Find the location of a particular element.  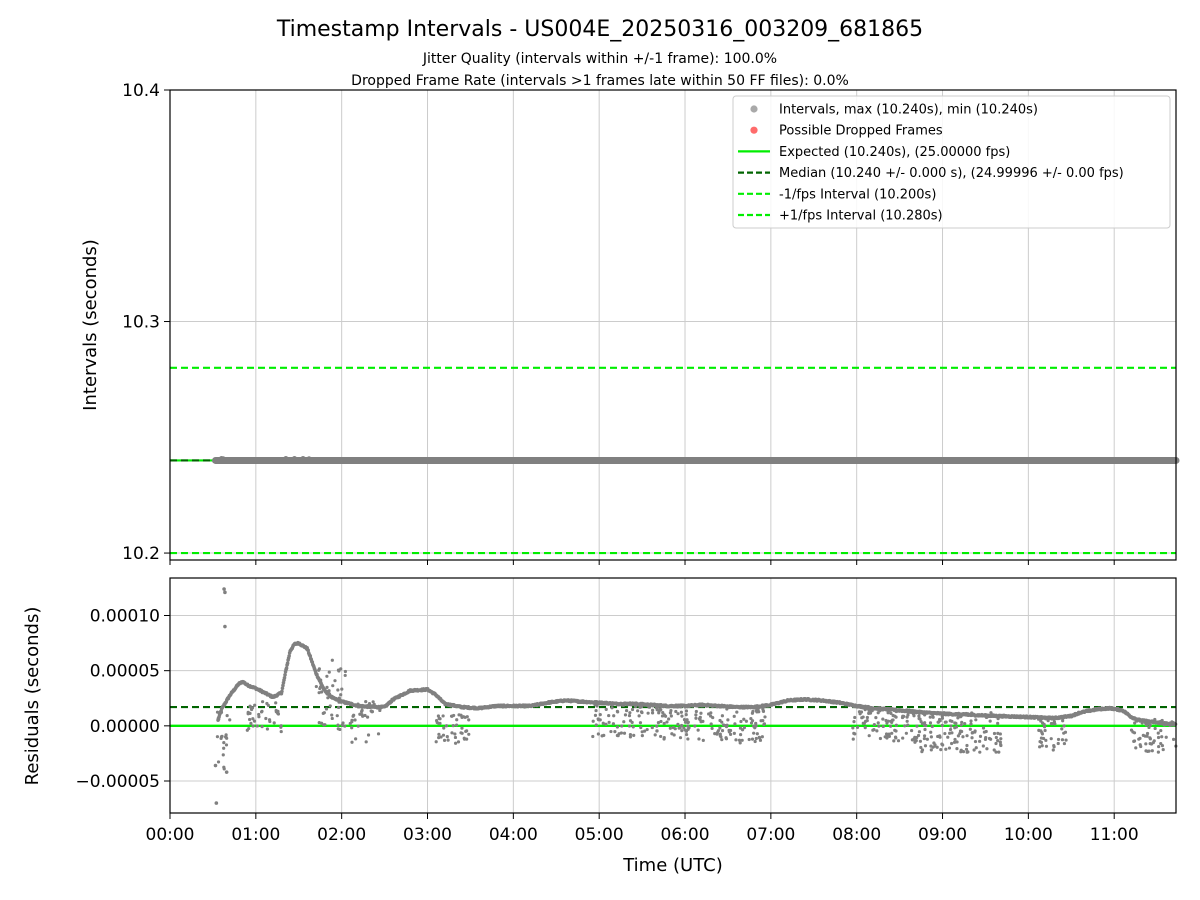

residuals-x-tick-label: 10:00 is located at coordinates (1028, 835).